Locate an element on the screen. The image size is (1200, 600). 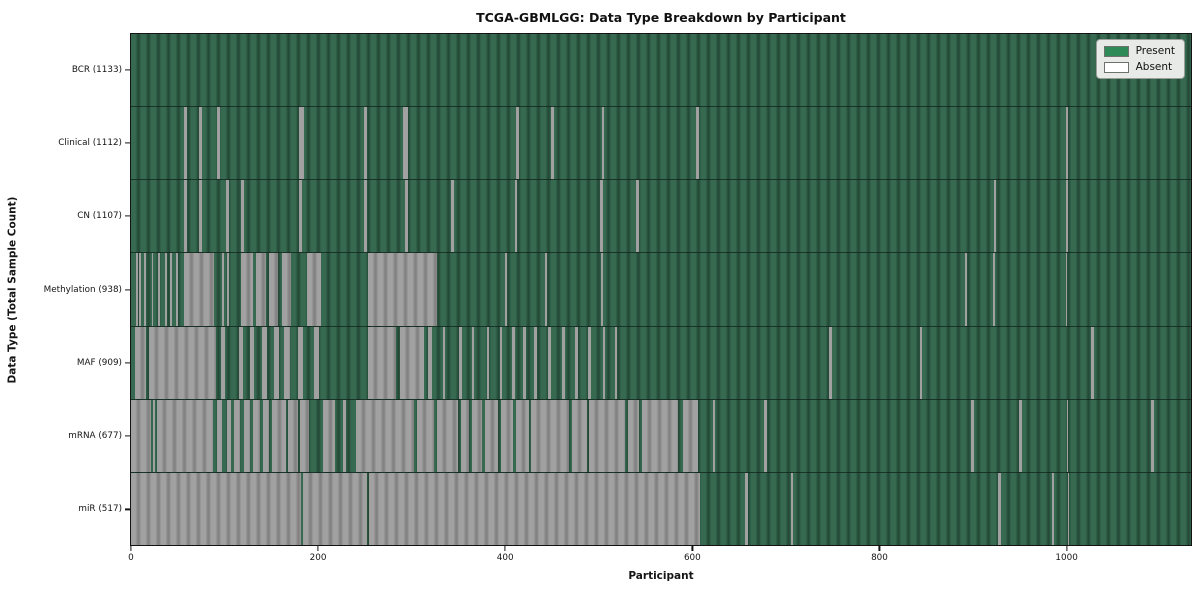
legend-item-present: Present is located at coordinates (1139, 51).